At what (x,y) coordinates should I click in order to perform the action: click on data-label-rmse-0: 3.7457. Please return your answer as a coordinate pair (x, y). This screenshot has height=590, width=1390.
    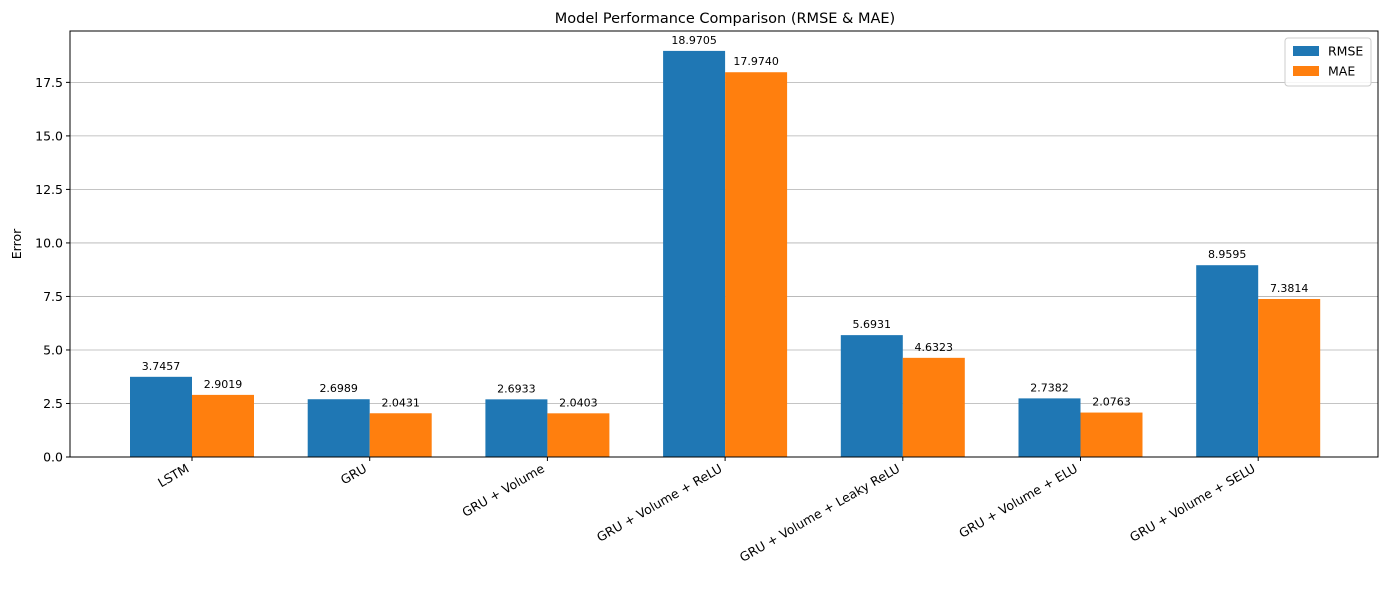
    Looking at the image, I should click on (161, 366).